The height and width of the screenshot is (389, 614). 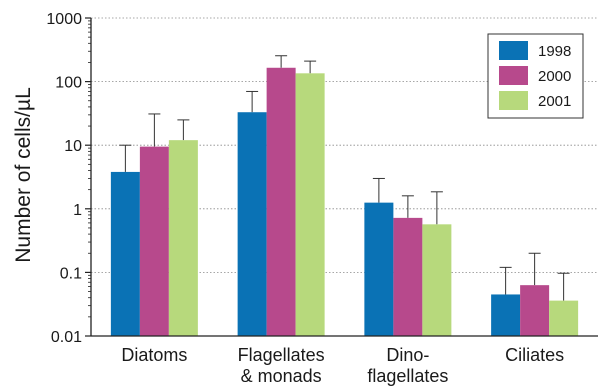 I want to click on y-axis-title: Number of cells/µL, so click(x=23, y=175).